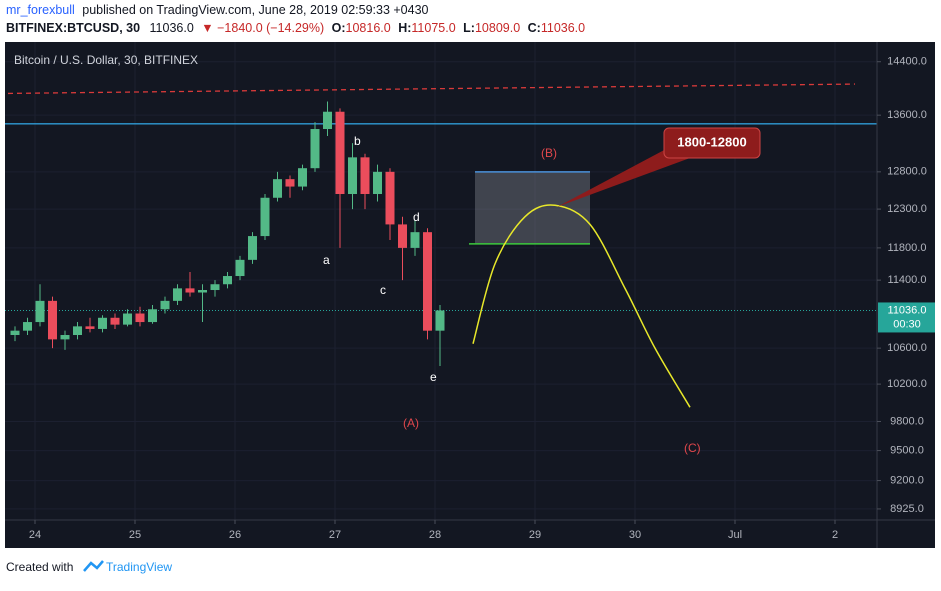 This screenshot has width=941, height=591. I want to click on wave-label: (A), so click(411, 423).